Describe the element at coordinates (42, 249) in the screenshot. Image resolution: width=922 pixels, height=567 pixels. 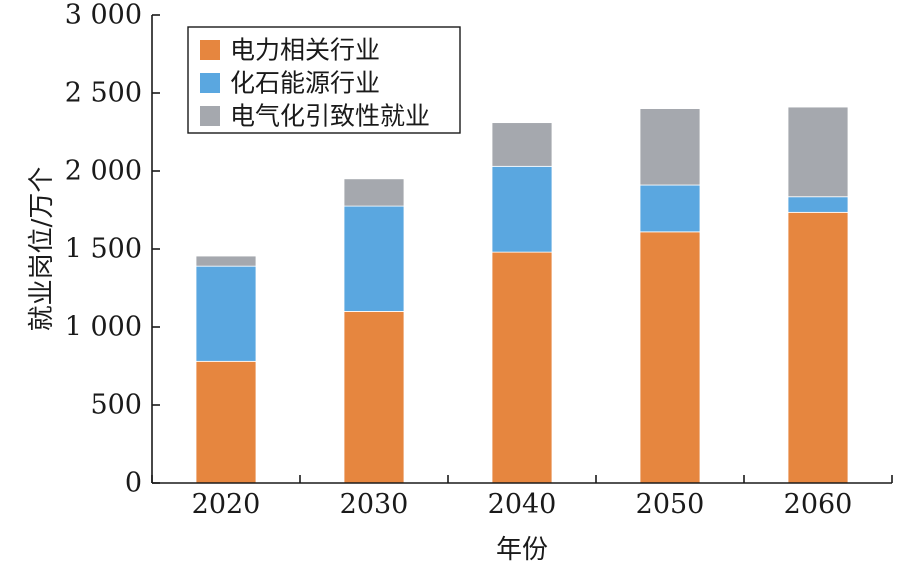
I see `y-axis-title: 就业岗位/万个` at that location.